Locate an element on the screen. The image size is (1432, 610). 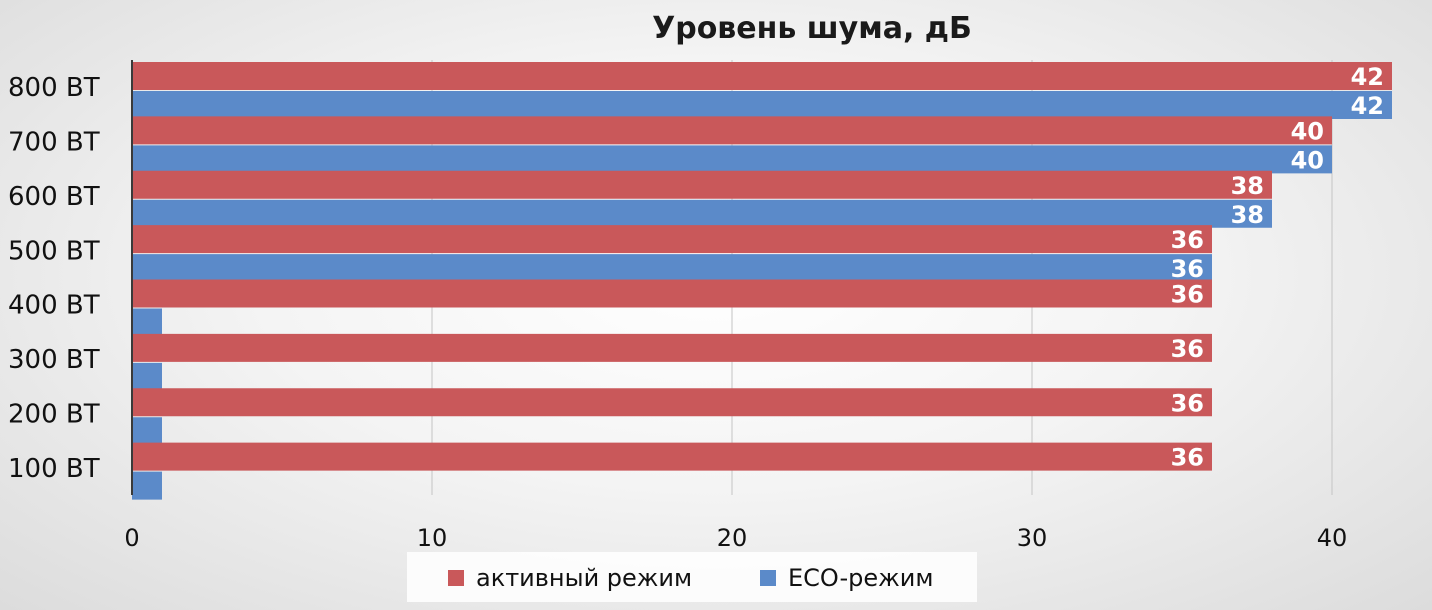
legend: активный режим ECO-режим is located at coordinates (692, 577).